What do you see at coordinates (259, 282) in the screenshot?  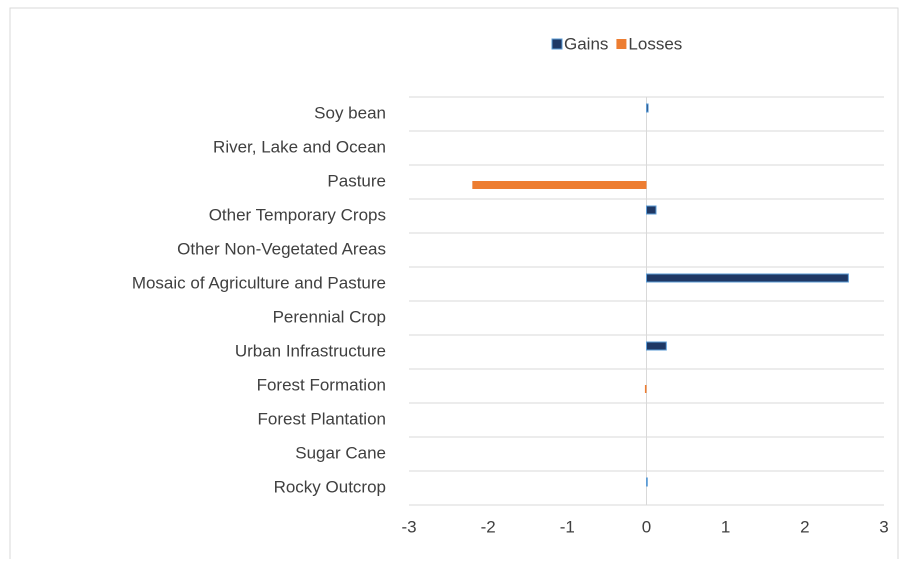 I see `y-tick-label: Mosaic of Agriculture and Pasture` at bounding box center [259, 282].